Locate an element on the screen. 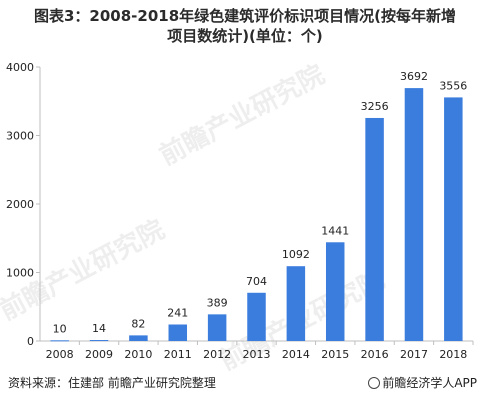 This screenshot has height=403, width=485. data-label: 3256 is located at coordinates (375, 106).